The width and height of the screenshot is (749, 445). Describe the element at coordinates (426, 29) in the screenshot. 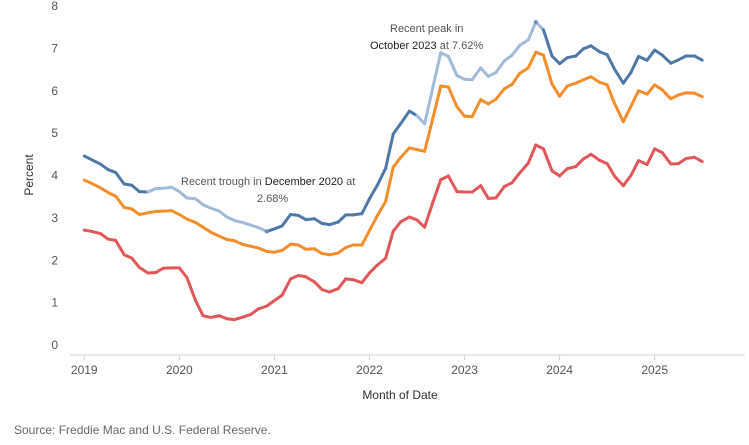

I see `peak-annotation-lead: Recent peak in` at that location.